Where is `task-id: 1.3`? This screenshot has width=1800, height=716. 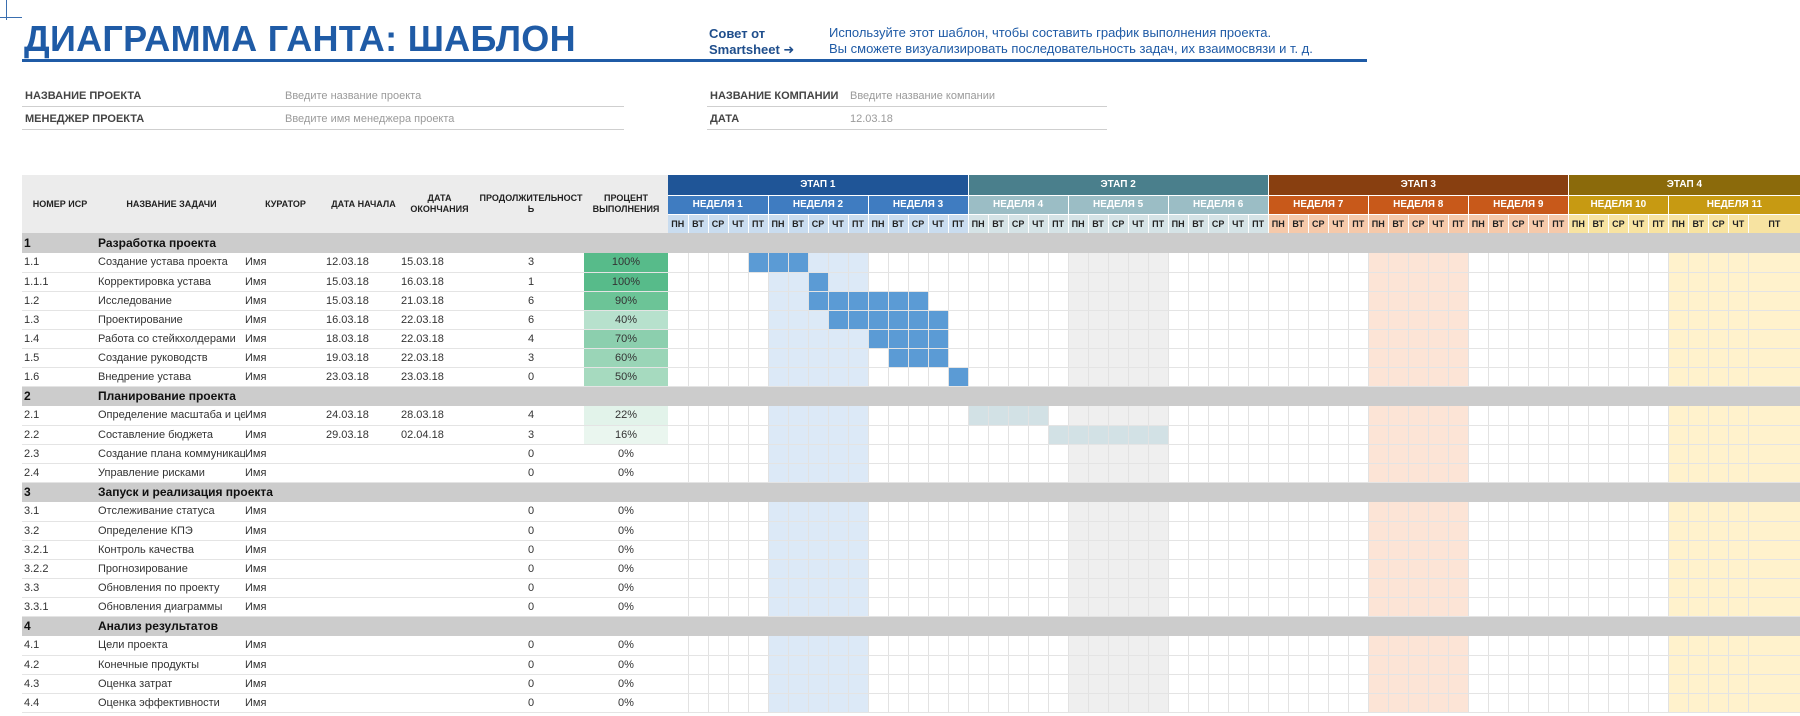 task-id: 1.3 is located at coordinates (60, 320).